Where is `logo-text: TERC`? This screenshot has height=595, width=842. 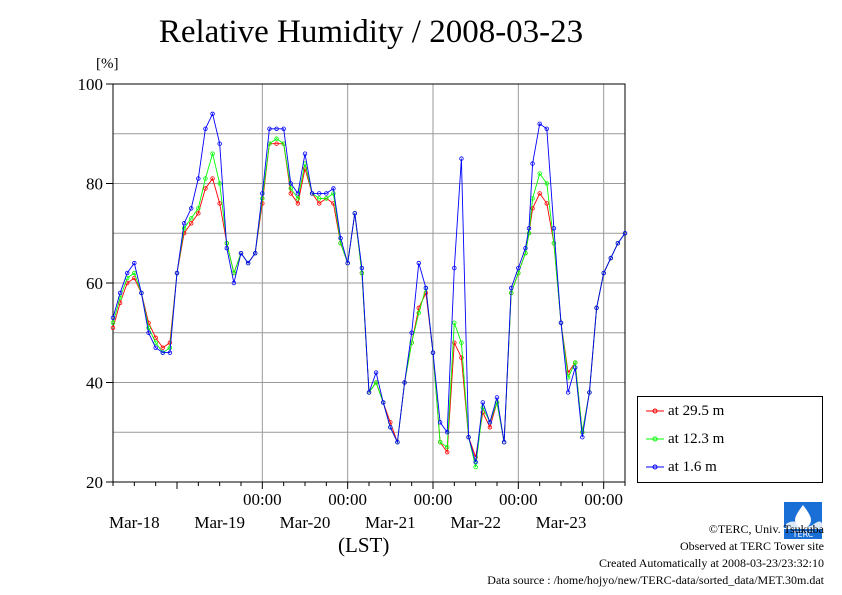 logo-text: TERC is located at coordinates (803, 534).